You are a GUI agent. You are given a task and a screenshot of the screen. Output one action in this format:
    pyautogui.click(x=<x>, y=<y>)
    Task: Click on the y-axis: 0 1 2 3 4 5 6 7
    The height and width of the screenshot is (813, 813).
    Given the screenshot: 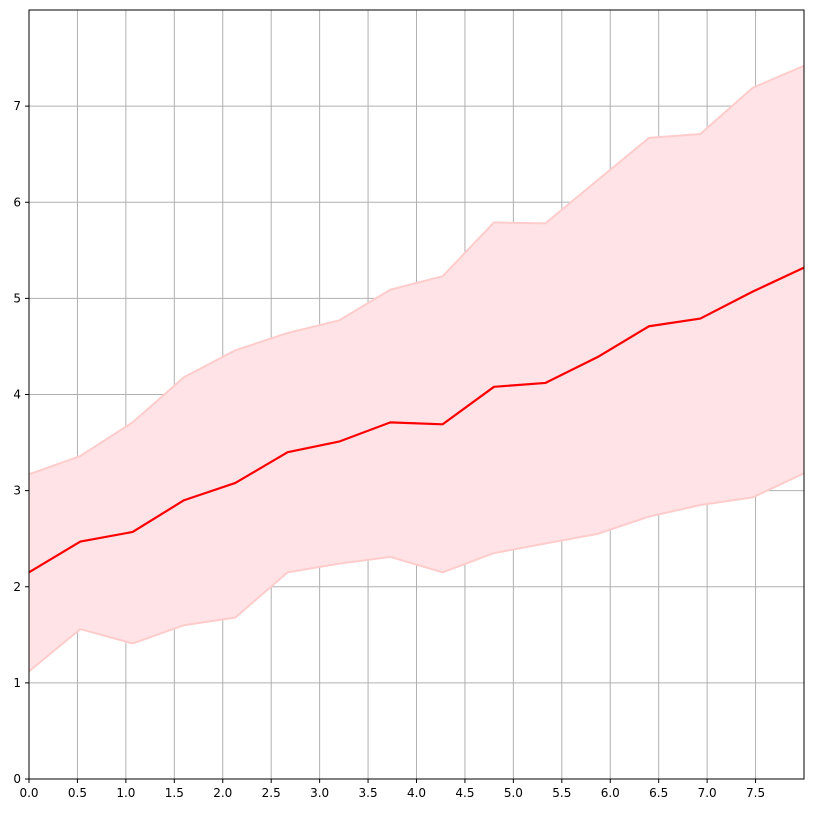 What is the action you would take?
    pyautogui.click(x=21, y=442)
    